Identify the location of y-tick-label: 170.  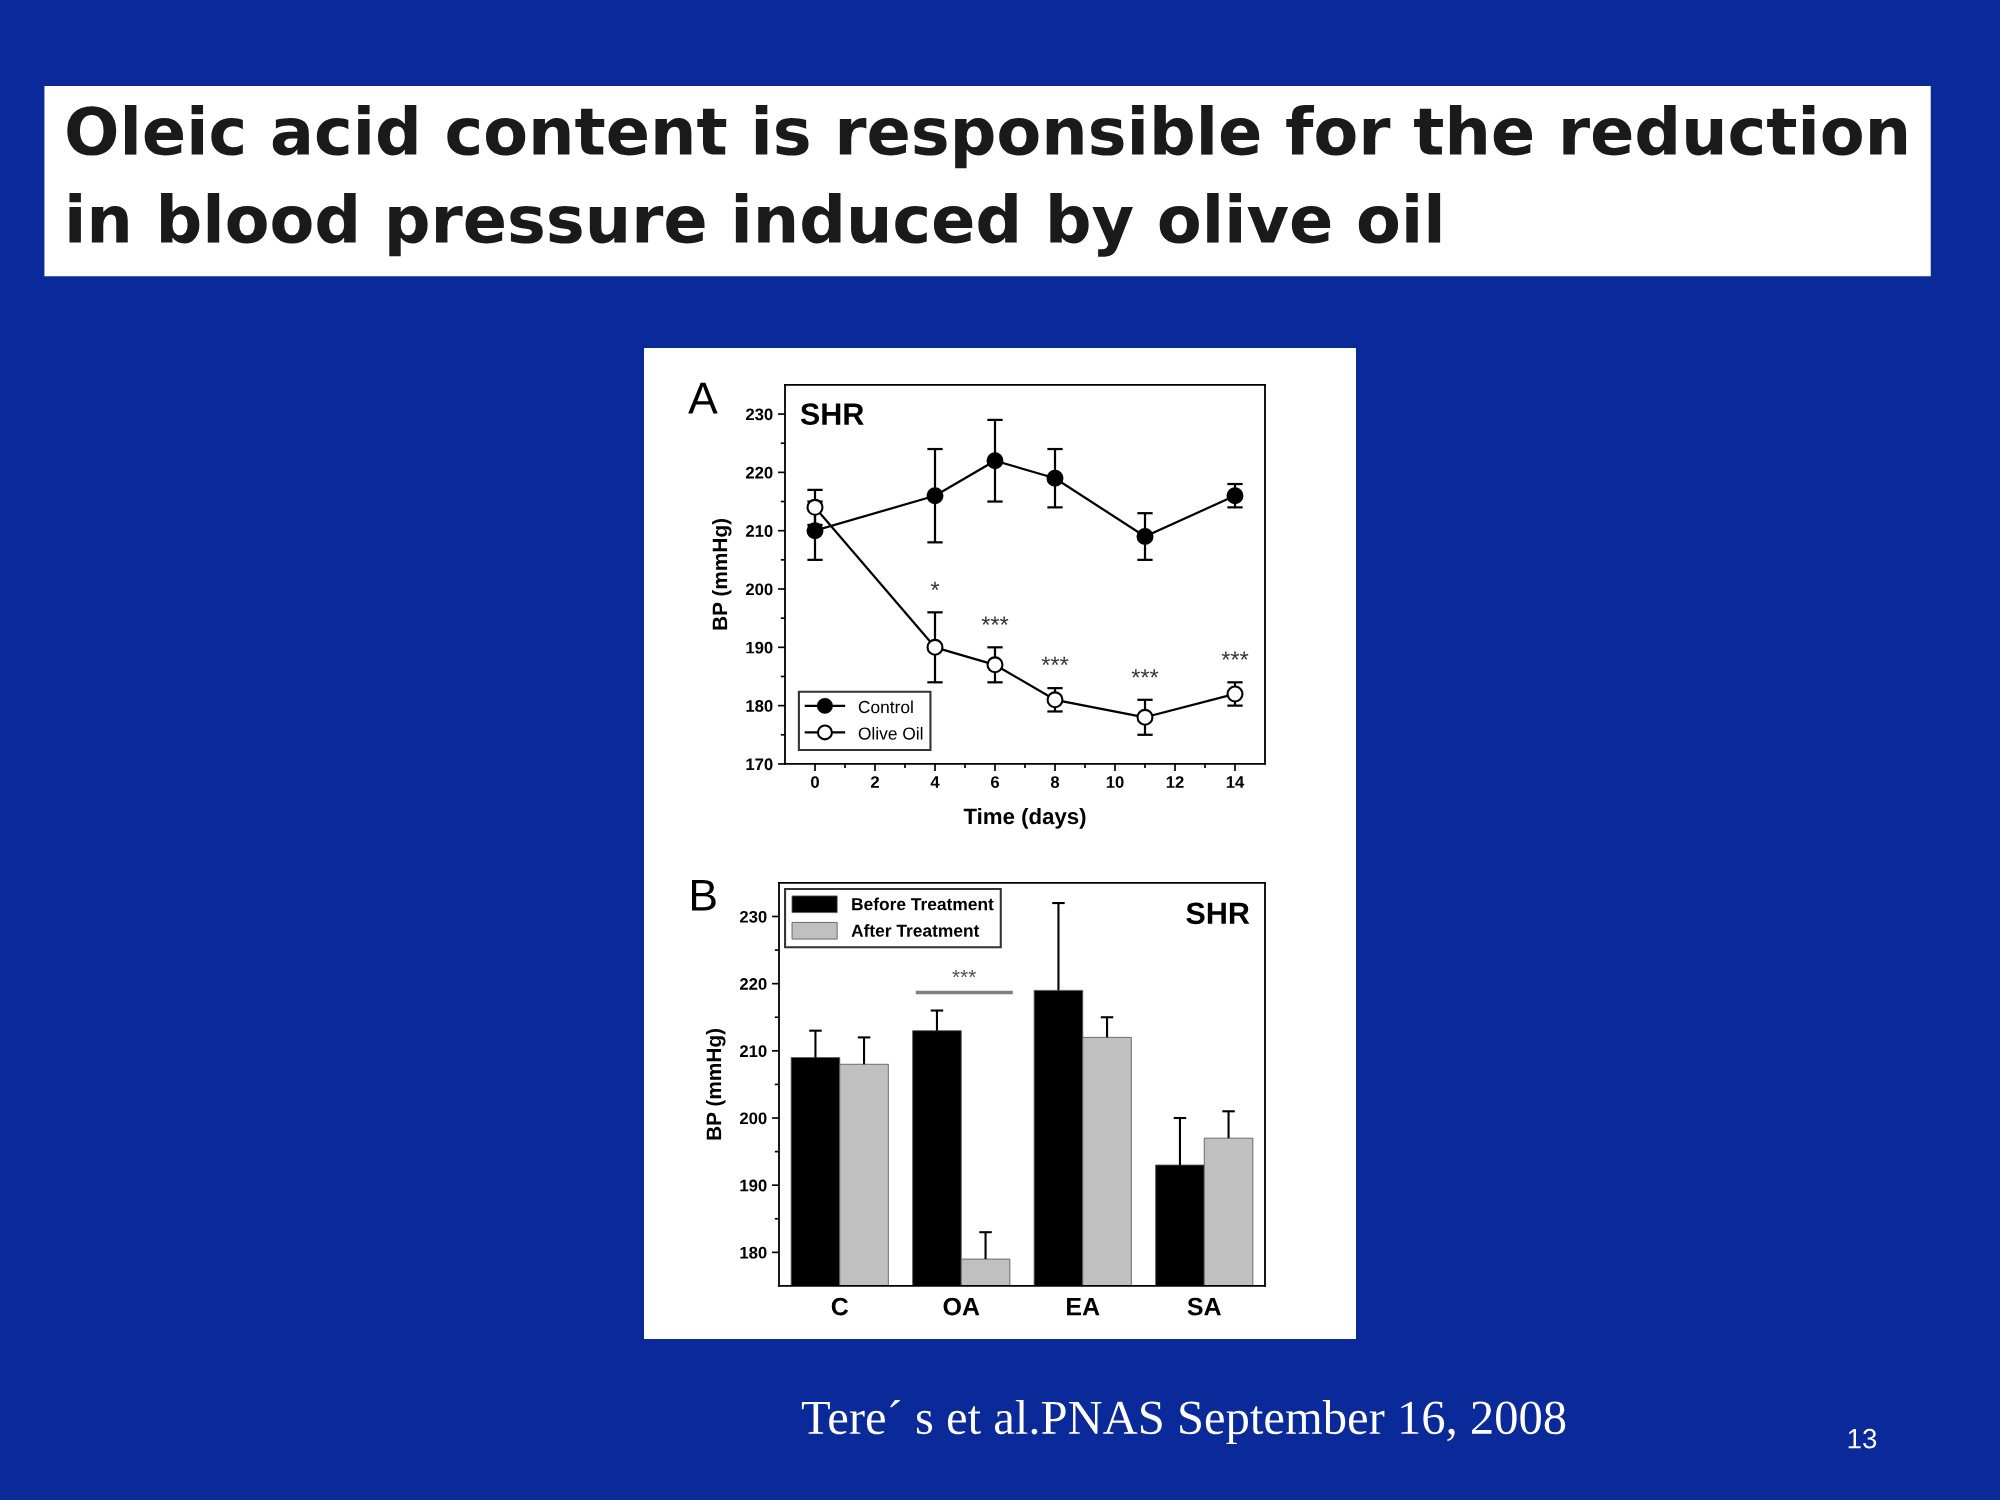
(759, 764).